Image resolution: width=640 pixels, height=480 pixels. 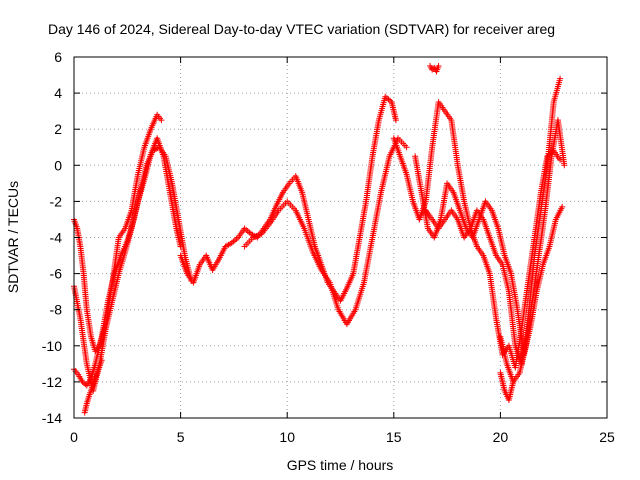 I want to click on y-tick-label: -4, so click(x=56, y=238).